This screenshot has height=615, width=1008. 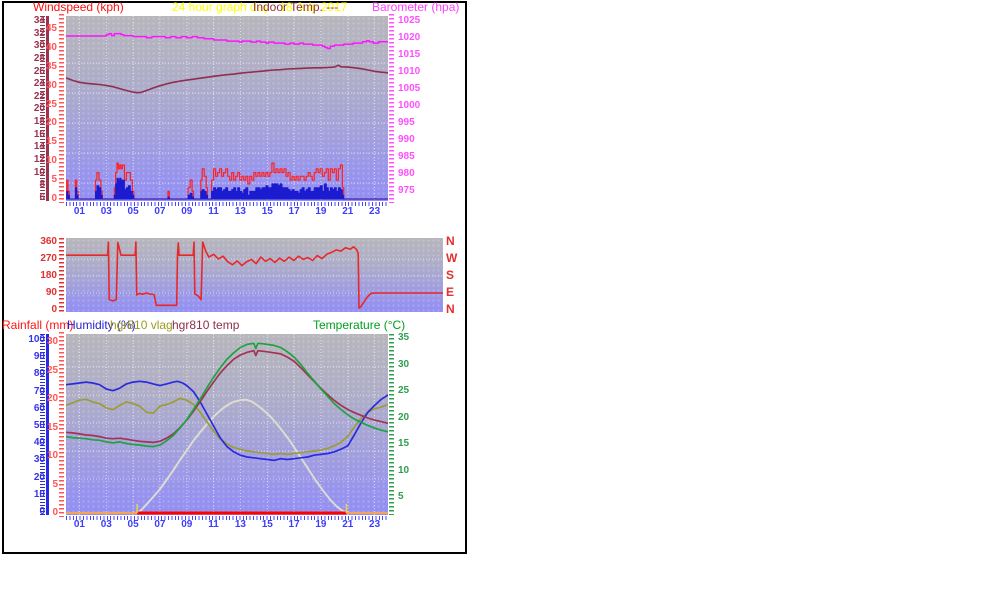 What do you see at coordinates (401, 496) in the screenshot?
I see `axis-label-temperature_c: 5` at bounding box center [401, 496].